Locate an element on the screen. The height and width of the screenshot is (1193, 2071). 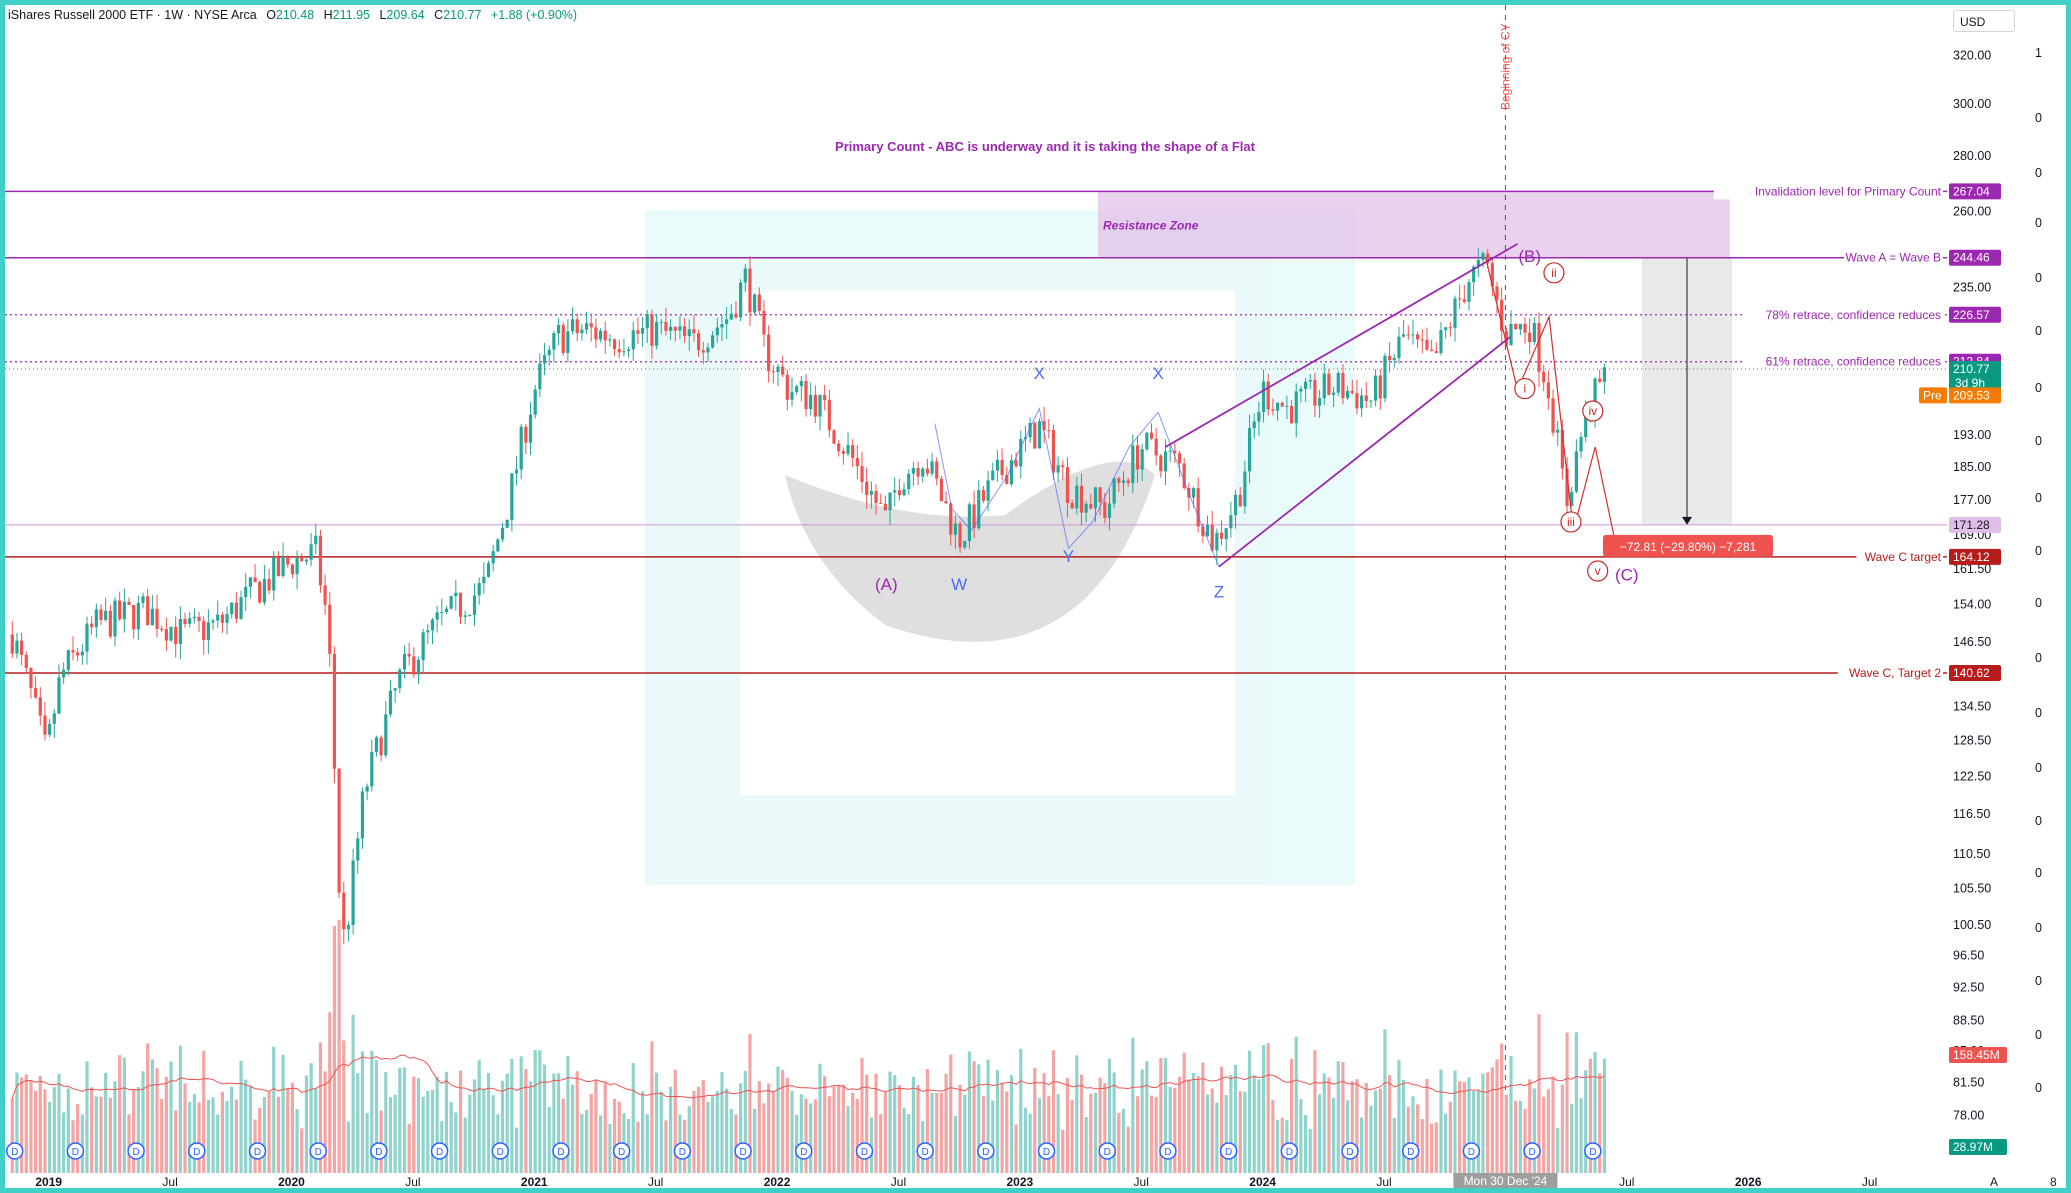
channel-lower is located at coordinates (1364, 452).